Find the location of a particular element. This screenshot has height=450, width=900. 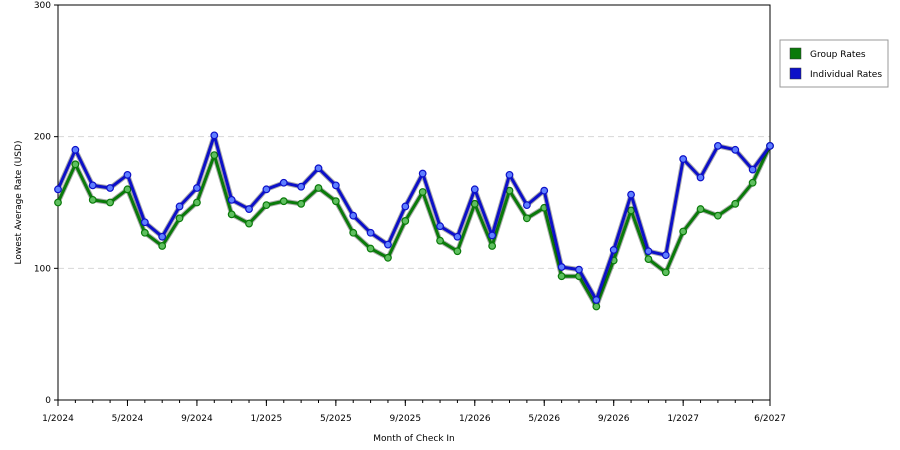

x-tick-label: 6/2027 is located at coordinates (770, 419).